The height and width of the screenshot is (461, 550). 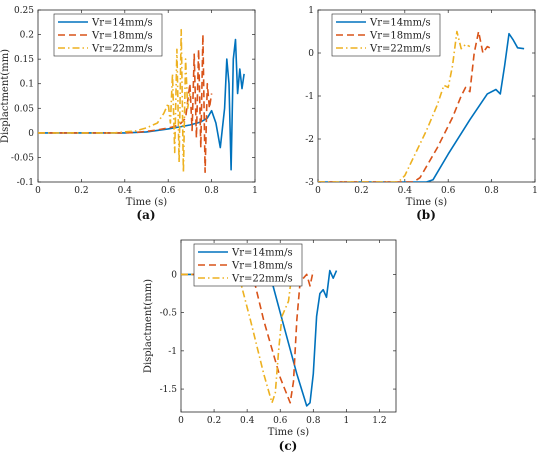 What do you see at coordinates (145, 215) in the screenshot?
I see `c0-panel-label: (a)` at bounding box center [145, 215].